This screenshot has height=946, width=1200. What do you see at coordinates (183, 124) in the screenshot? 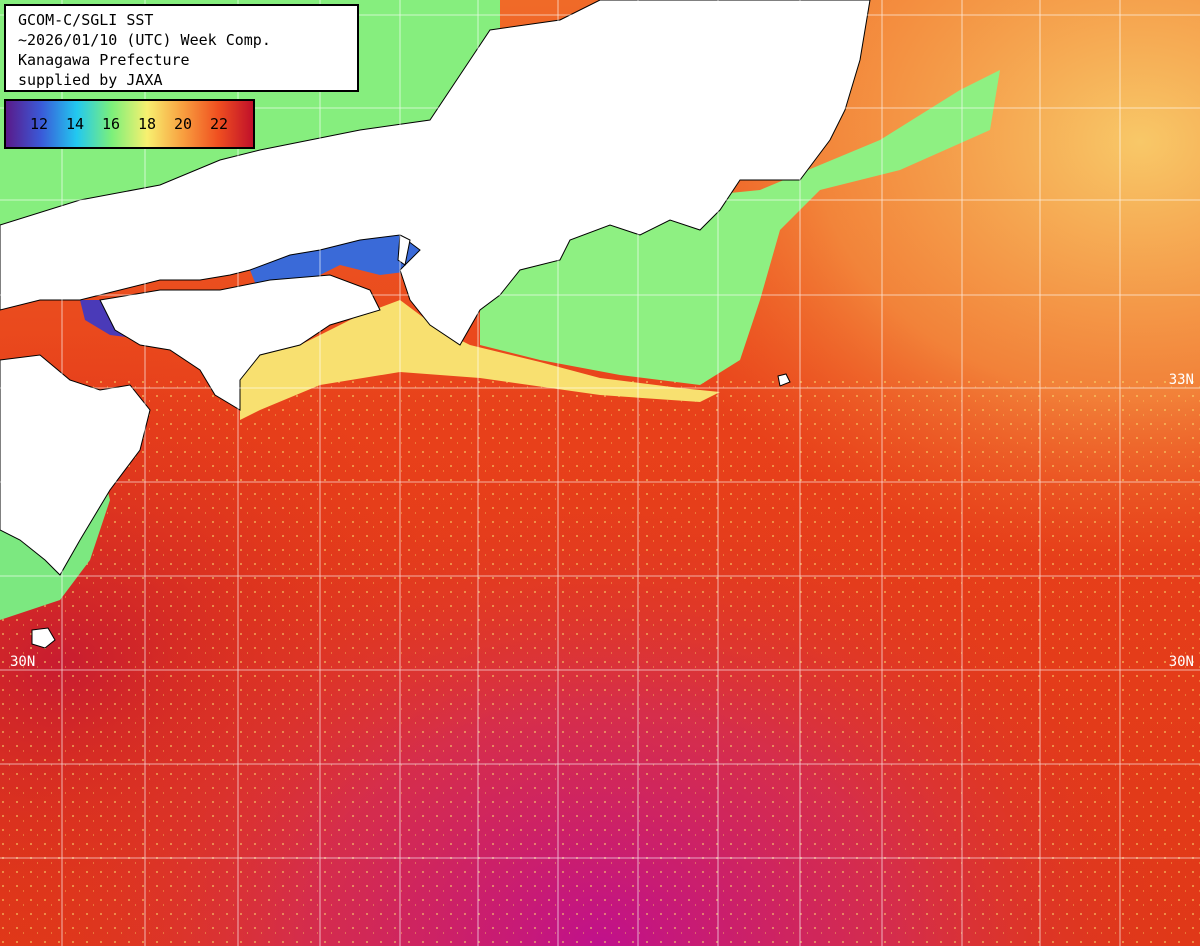
I see `legend-tick-20: 20` at bounding box center [183, 124].